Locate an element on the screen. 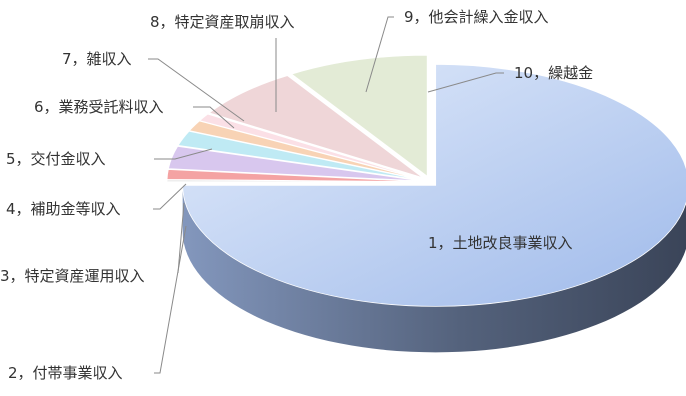 Image resolution: width=686 pixels, height=396 pixels. slice-label-7: 7，雑収入 is located at coordinates (97, 59).